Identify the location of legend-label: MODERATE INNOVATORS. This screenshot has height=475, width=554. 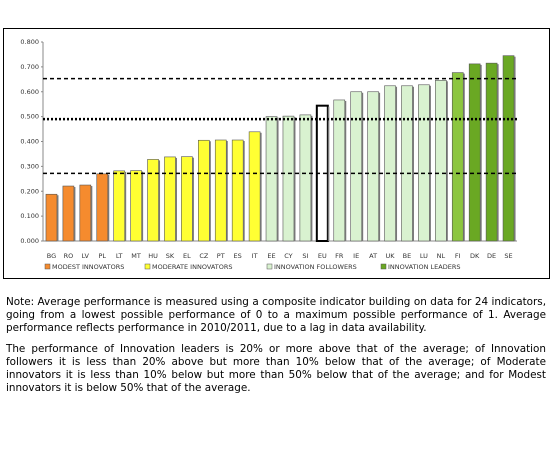
(192, 267).